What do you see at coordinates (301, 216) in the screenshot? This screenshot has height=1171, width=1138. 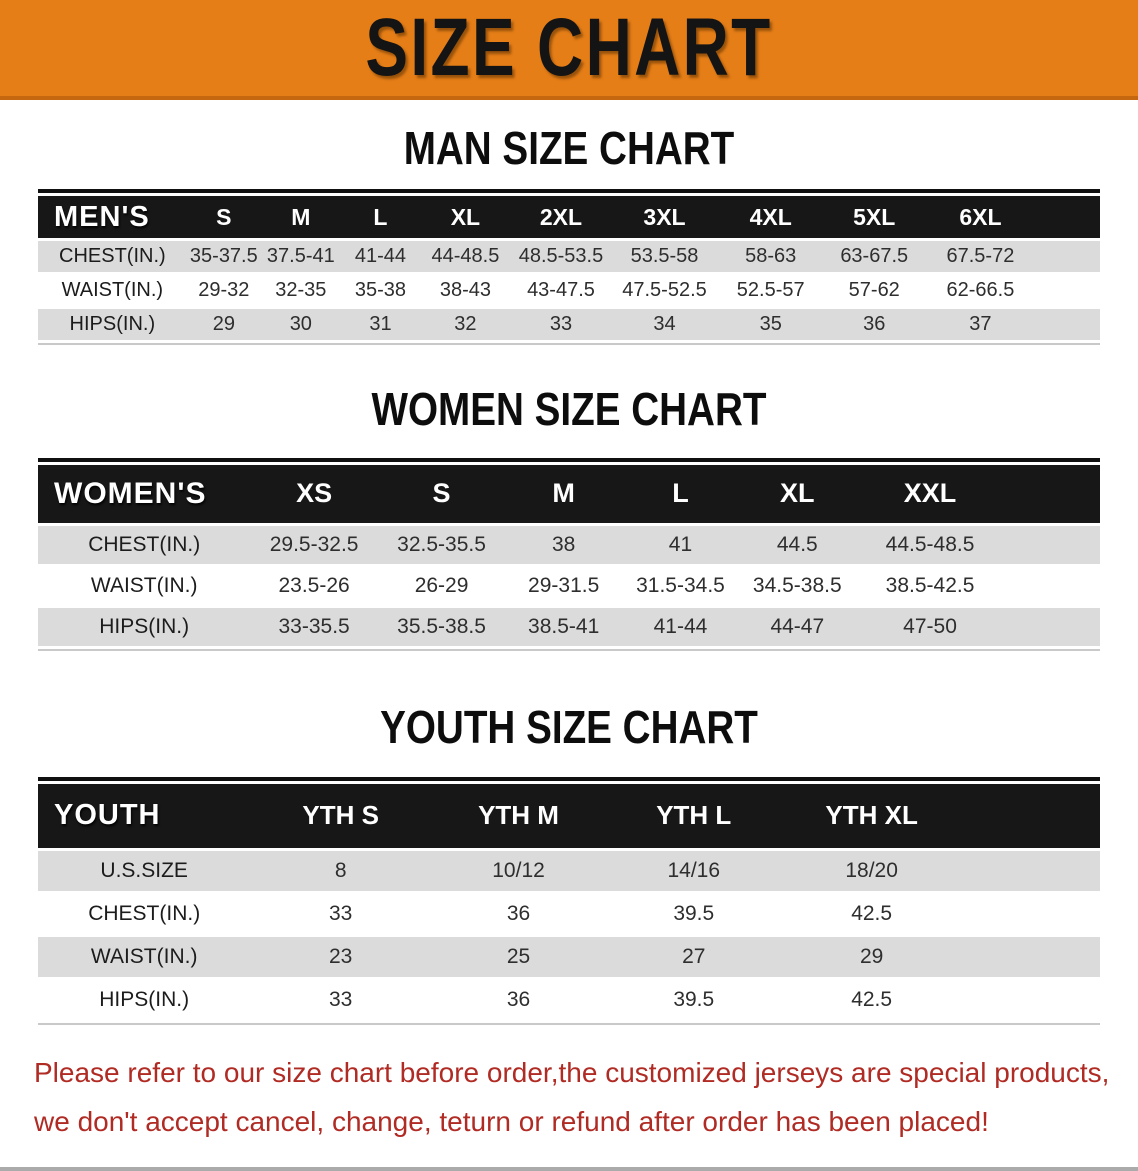 I see `size-header-cell: M` at bounding box center [301, 216].